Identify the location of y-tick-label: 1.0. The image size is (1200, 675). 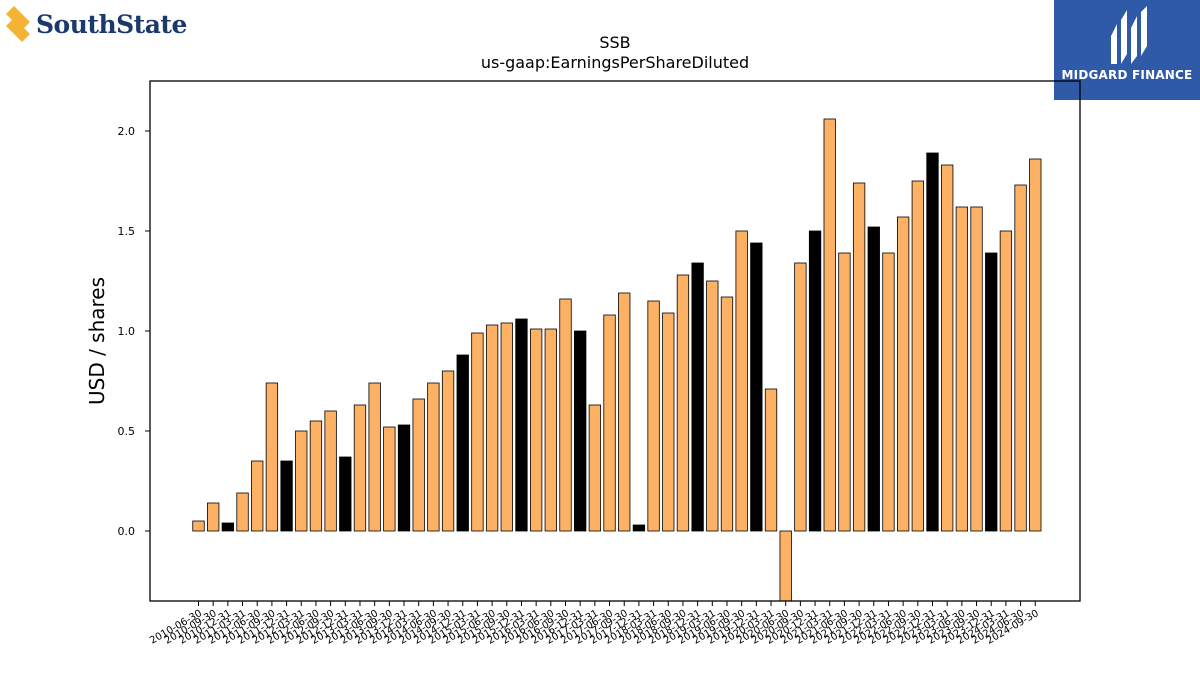
(127, 331).